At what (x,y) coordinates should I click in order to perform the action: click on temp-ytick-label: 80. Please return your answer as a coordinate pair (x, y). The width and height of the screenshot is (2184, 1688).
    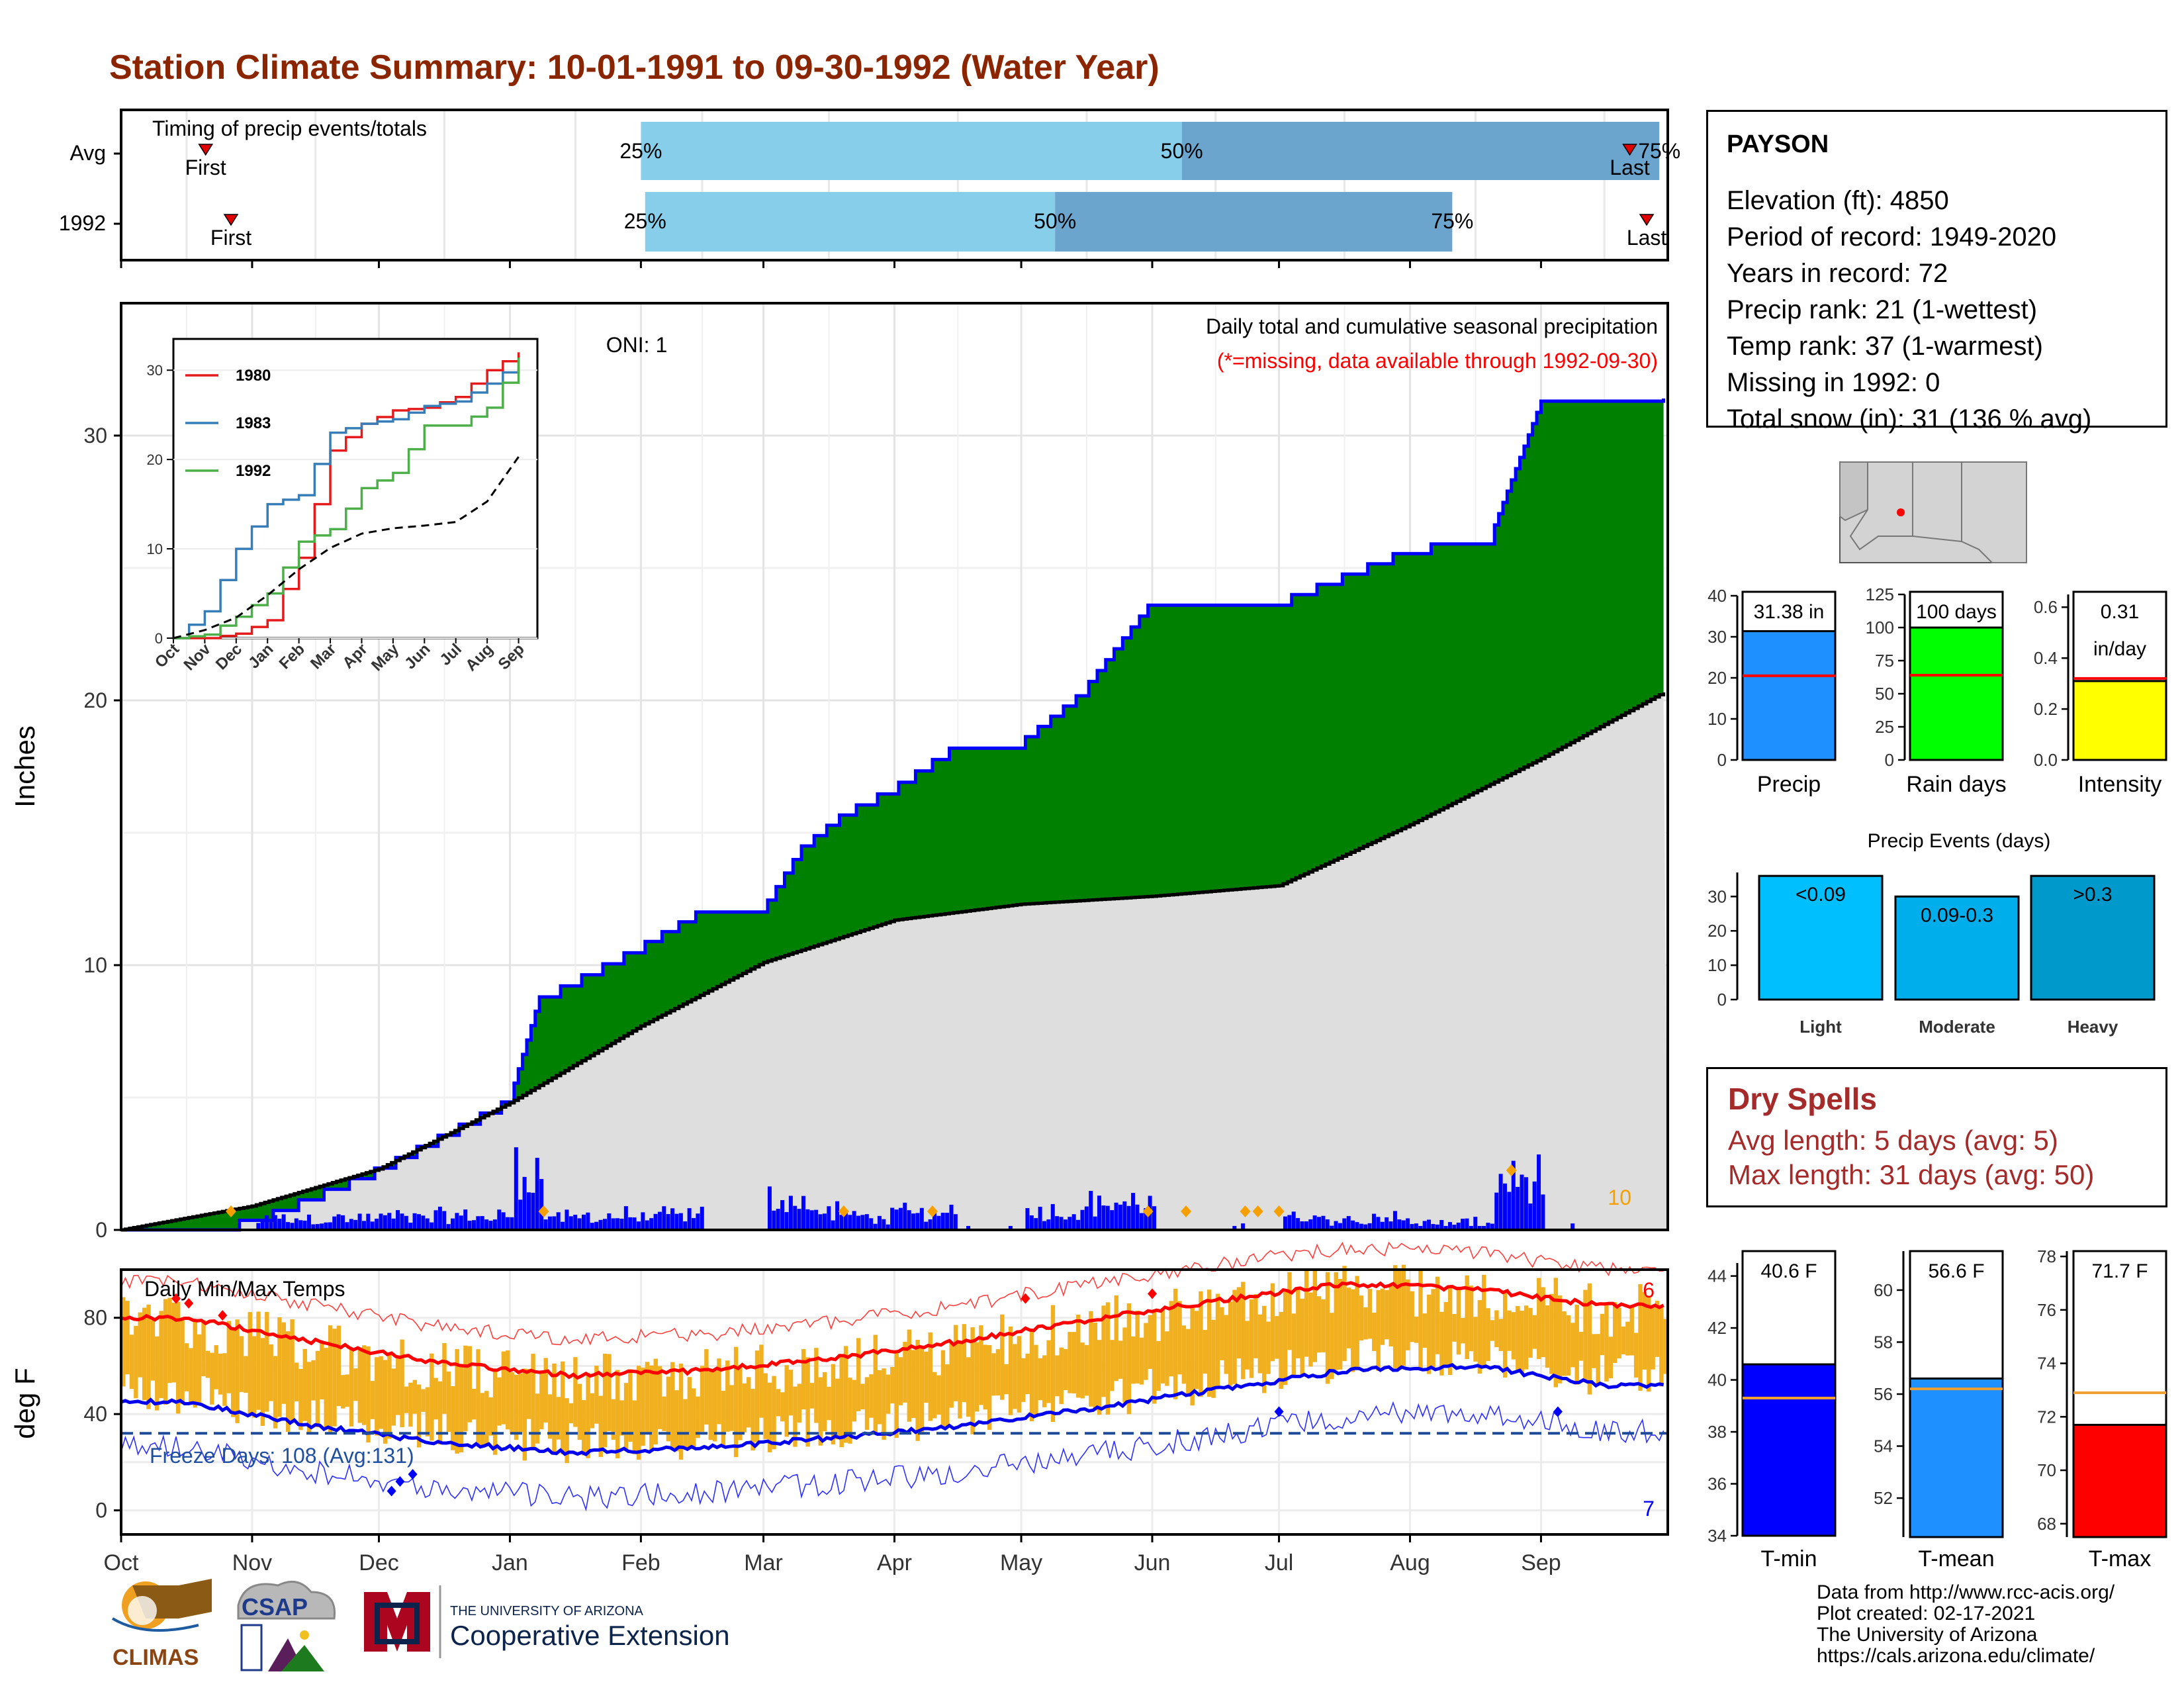
    Looking at the image, I should click on (95, 1318).